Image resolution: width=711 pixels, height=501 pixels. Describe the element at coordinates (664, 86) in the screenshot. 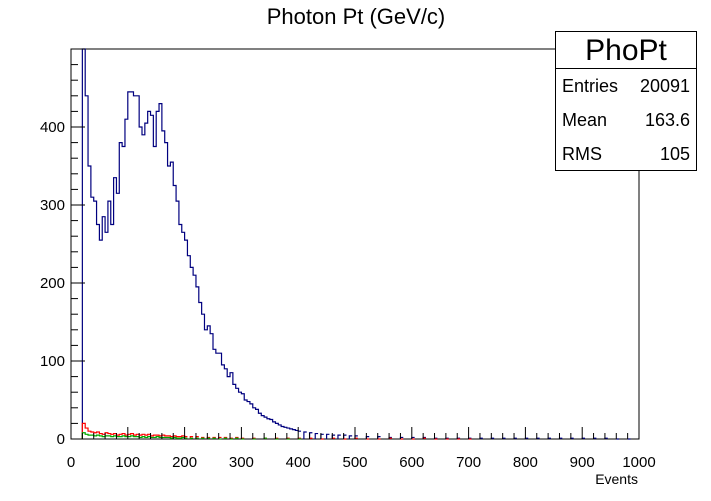

I see `stats-value: 20091` at that location.